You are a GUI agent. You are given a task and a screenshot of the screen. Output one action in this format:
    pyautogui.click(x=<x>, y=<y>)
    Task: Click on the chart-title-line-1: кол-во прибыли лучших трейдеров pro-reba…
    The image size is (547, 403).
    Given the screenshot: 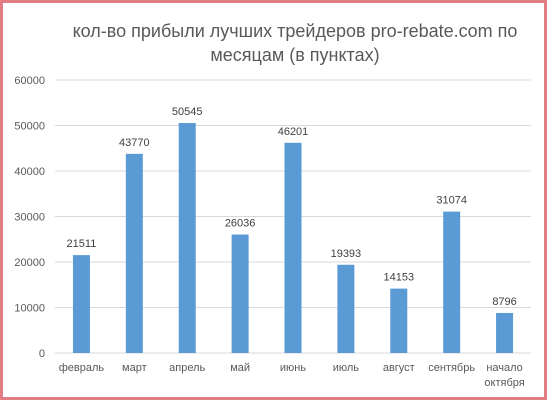 What is the action you would take?
    pyautogui.click(x=295, y=31)
    